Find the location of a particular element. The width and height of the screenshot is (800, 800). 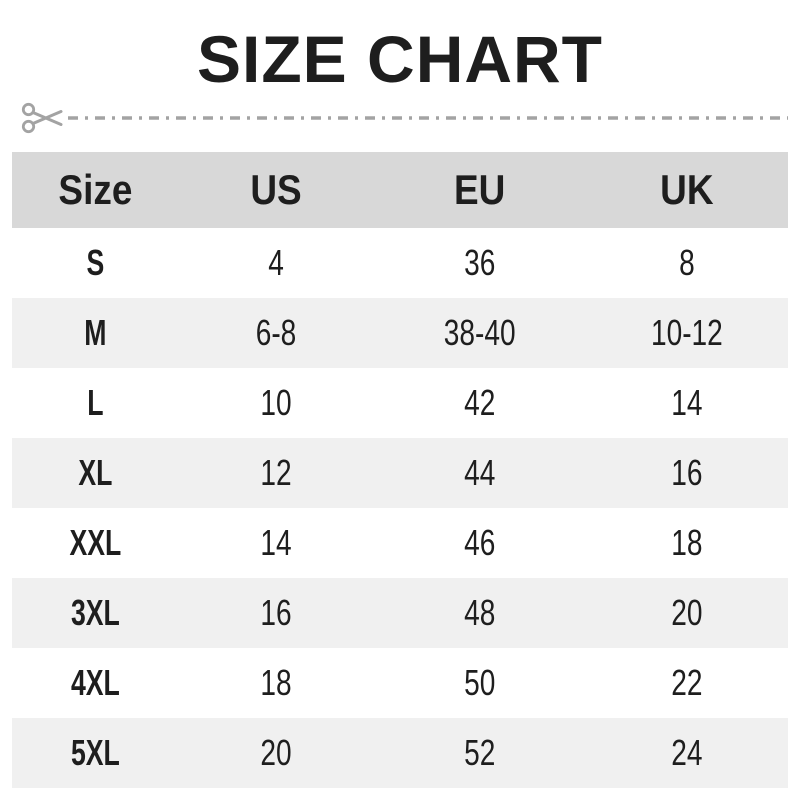

column-header-uk: UK is located at coordinates (687, 189).